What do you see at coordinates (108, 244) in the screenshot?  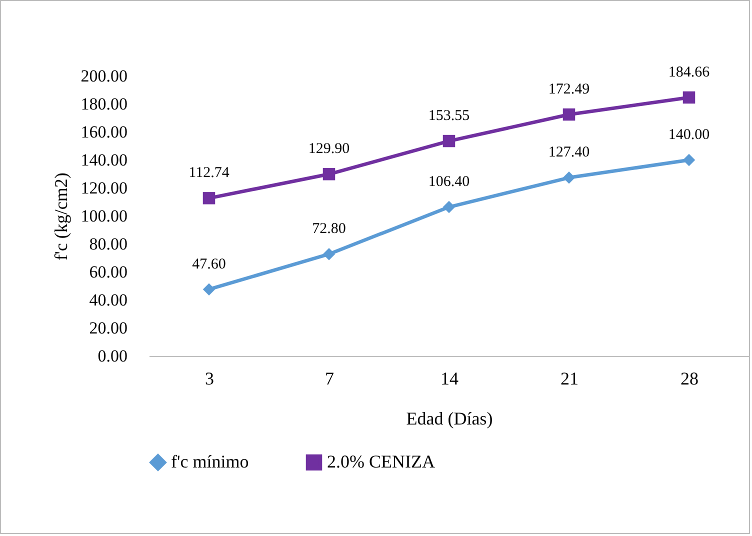 I see `y-tick-label: 80.00` at bounding box center [108, 244].